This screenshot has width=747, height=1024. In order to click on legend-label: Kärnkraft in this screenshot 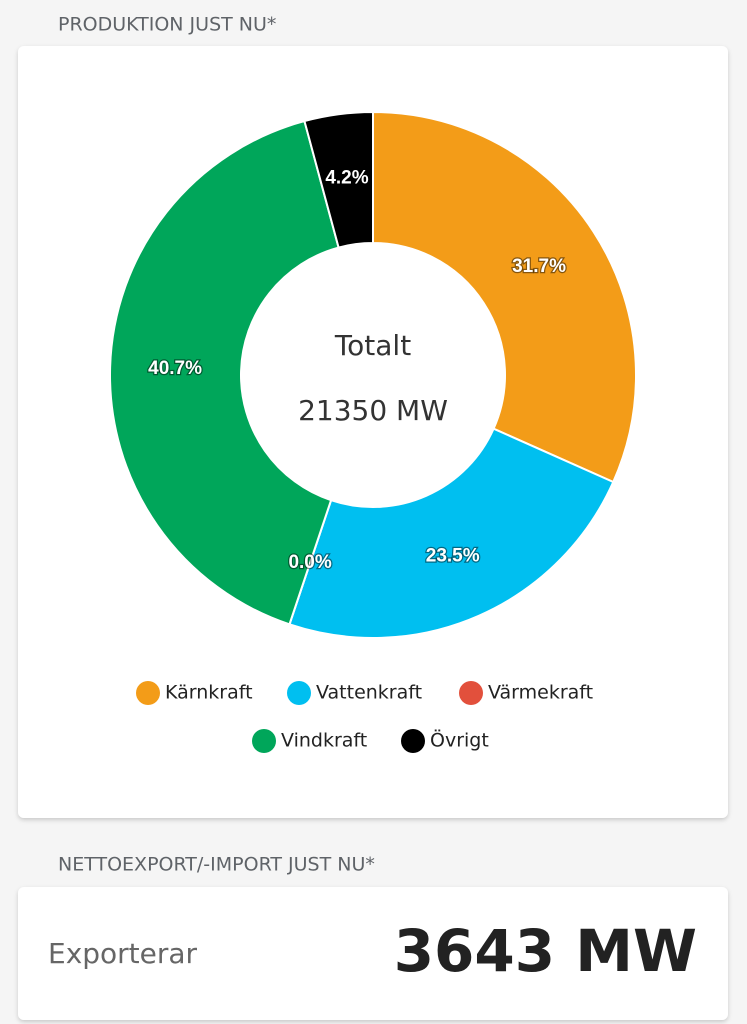, I will do `click(209, 693)`.